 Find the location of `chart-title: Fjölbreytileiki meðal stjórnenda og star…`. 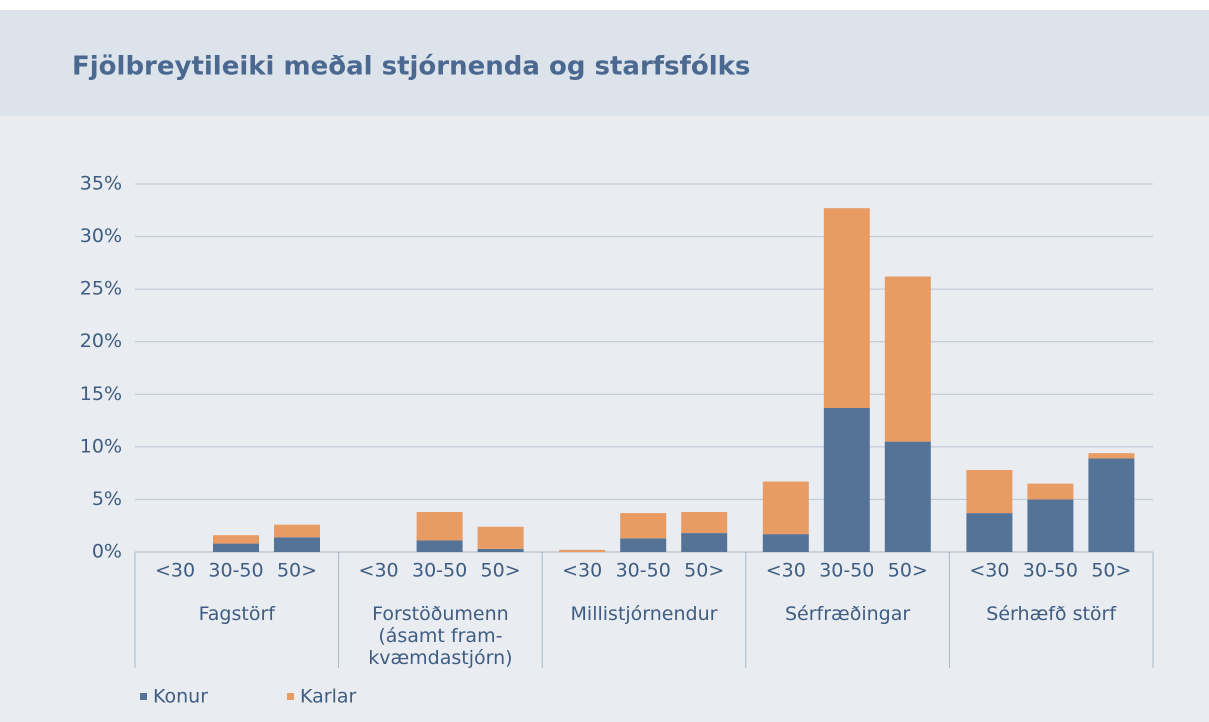

chart-title: Fjölbreytileiki meðal stjórnenda og star… is located at coordinates (411, 67).